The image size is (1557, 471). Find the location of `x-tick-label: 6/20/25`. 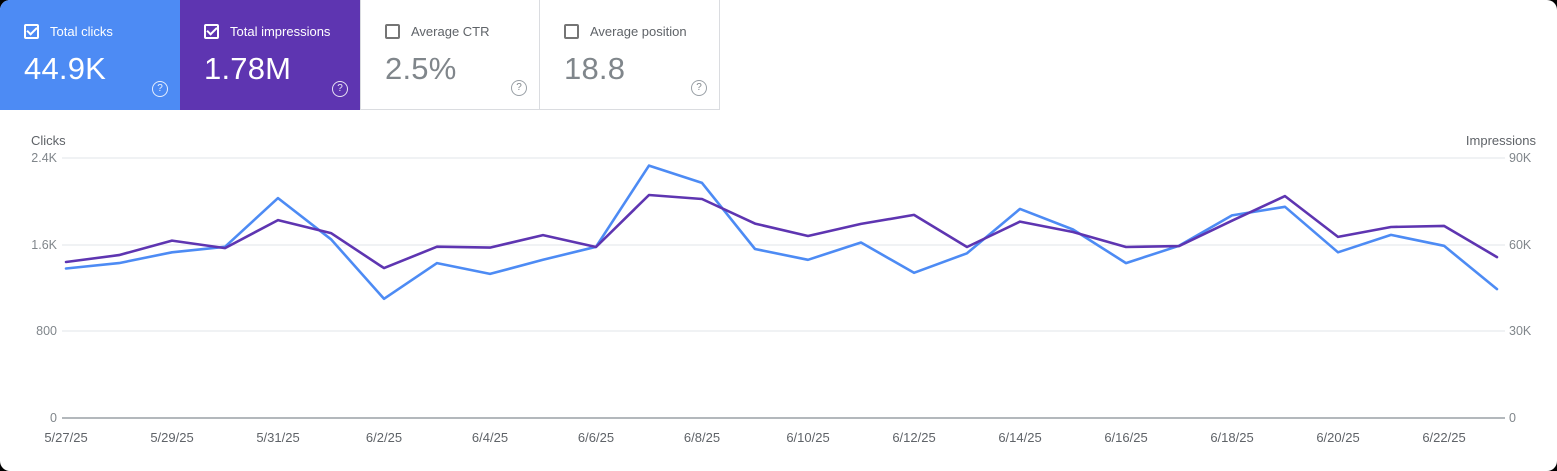

x-tick-label: 6/20/25 is located at coordinates (1338, 437).